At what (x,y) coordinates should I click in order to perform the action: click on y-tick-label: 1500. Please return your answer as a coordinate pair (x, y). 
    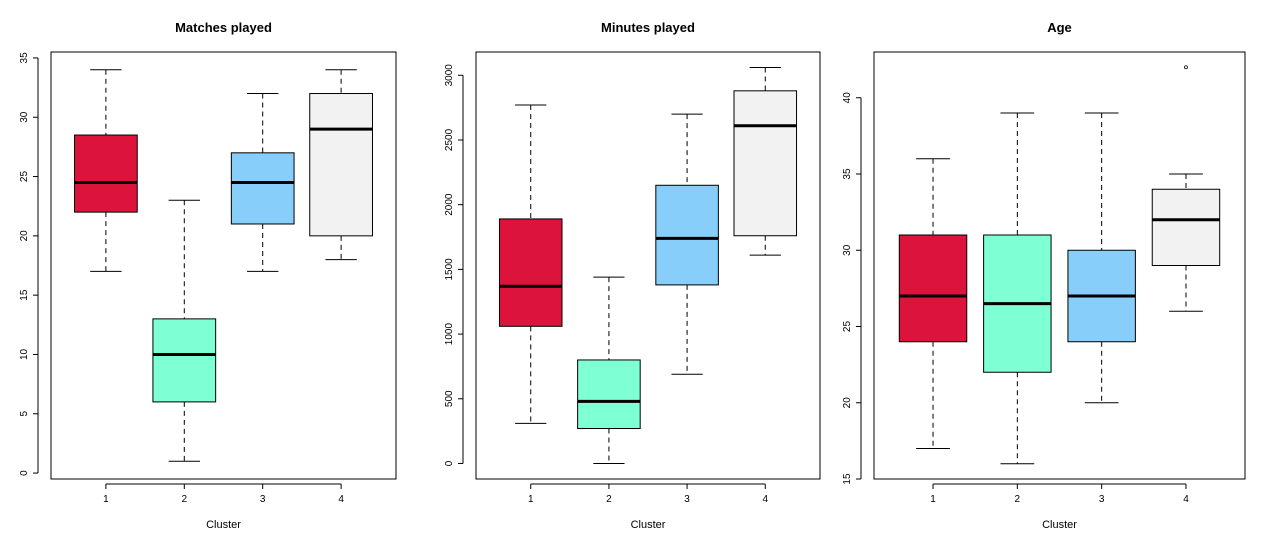
    Looking at the image, I should click on (449, 269).